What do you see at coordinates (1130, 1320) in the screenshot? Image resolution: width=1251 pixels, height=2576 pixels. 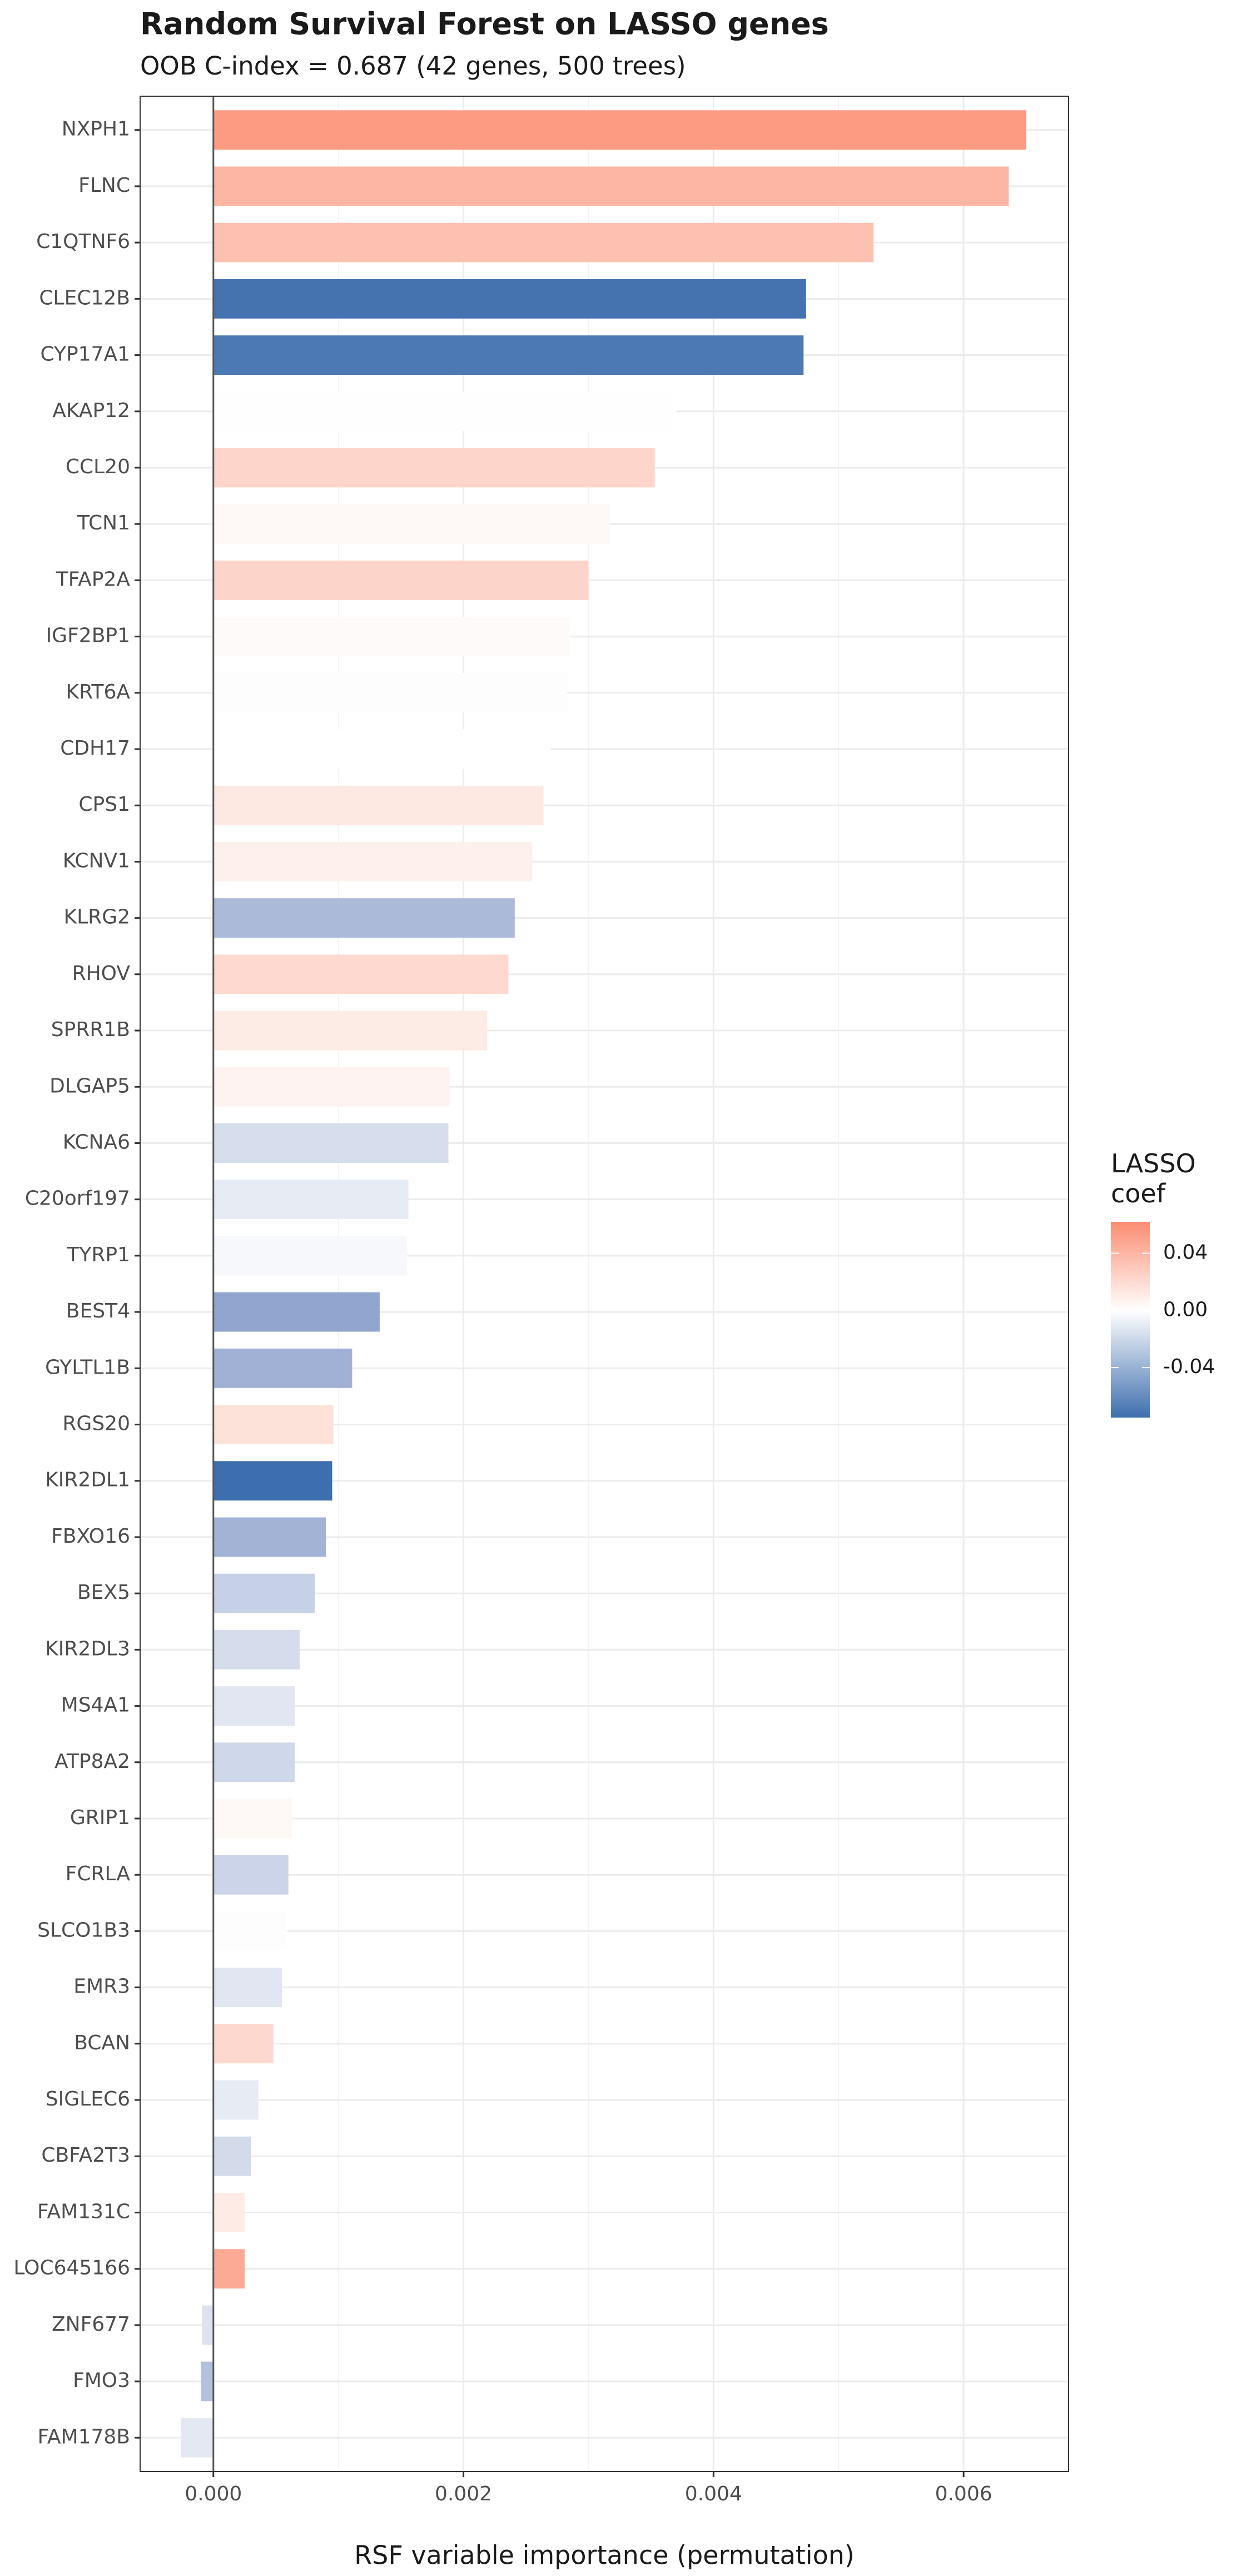 I see `colorbar` at bounding box center [1130, 1320].